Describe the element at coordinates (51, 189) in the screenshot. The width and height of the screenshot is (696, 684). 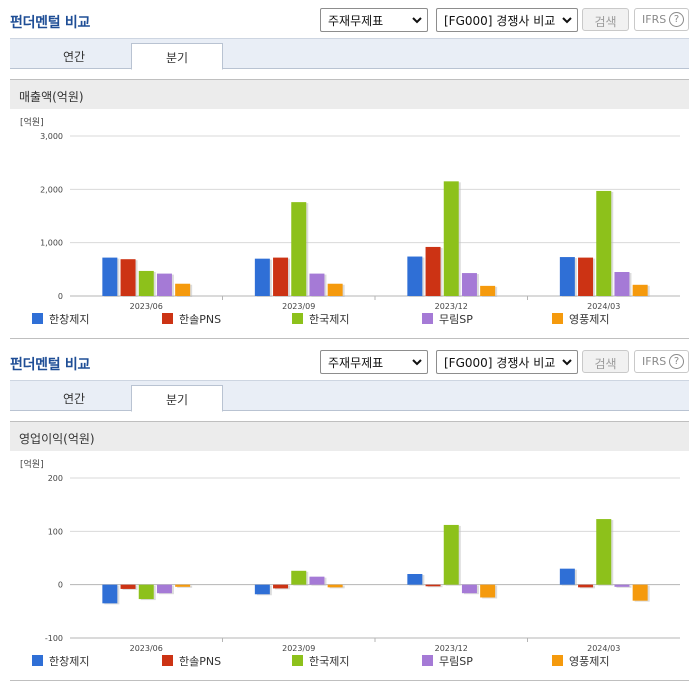
I see `y-tick-label: 2,000` at that location.